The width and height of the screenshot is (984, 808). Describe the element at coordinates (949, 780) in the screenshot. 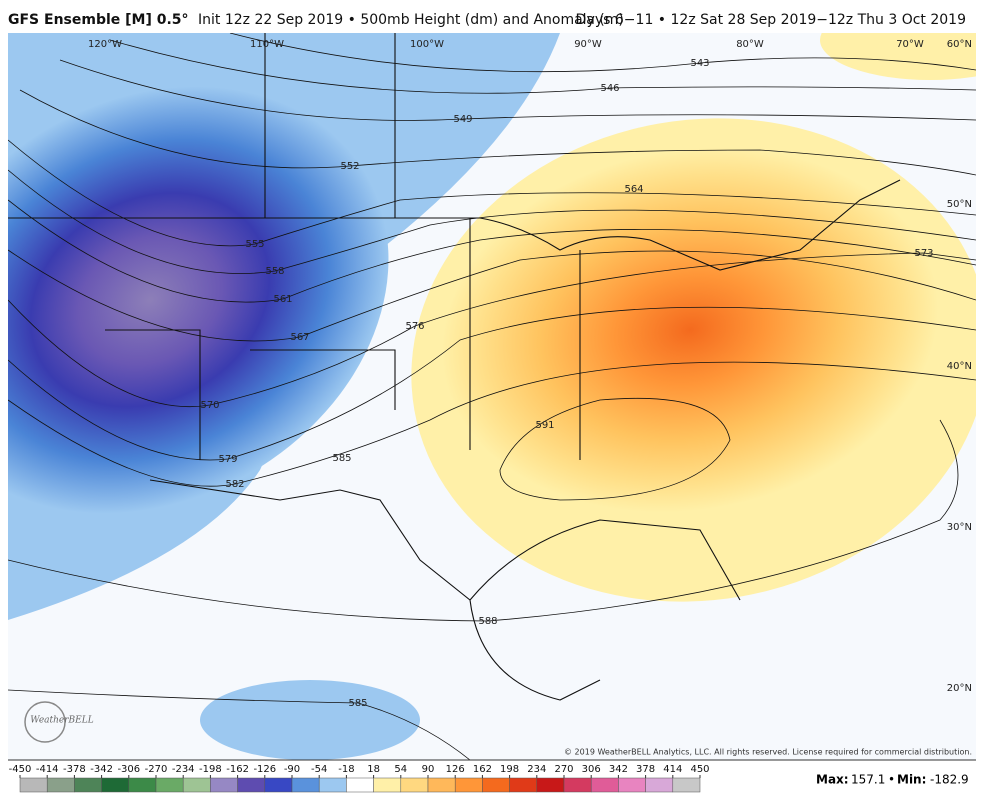

I see `min-value: -182.9` at that location.